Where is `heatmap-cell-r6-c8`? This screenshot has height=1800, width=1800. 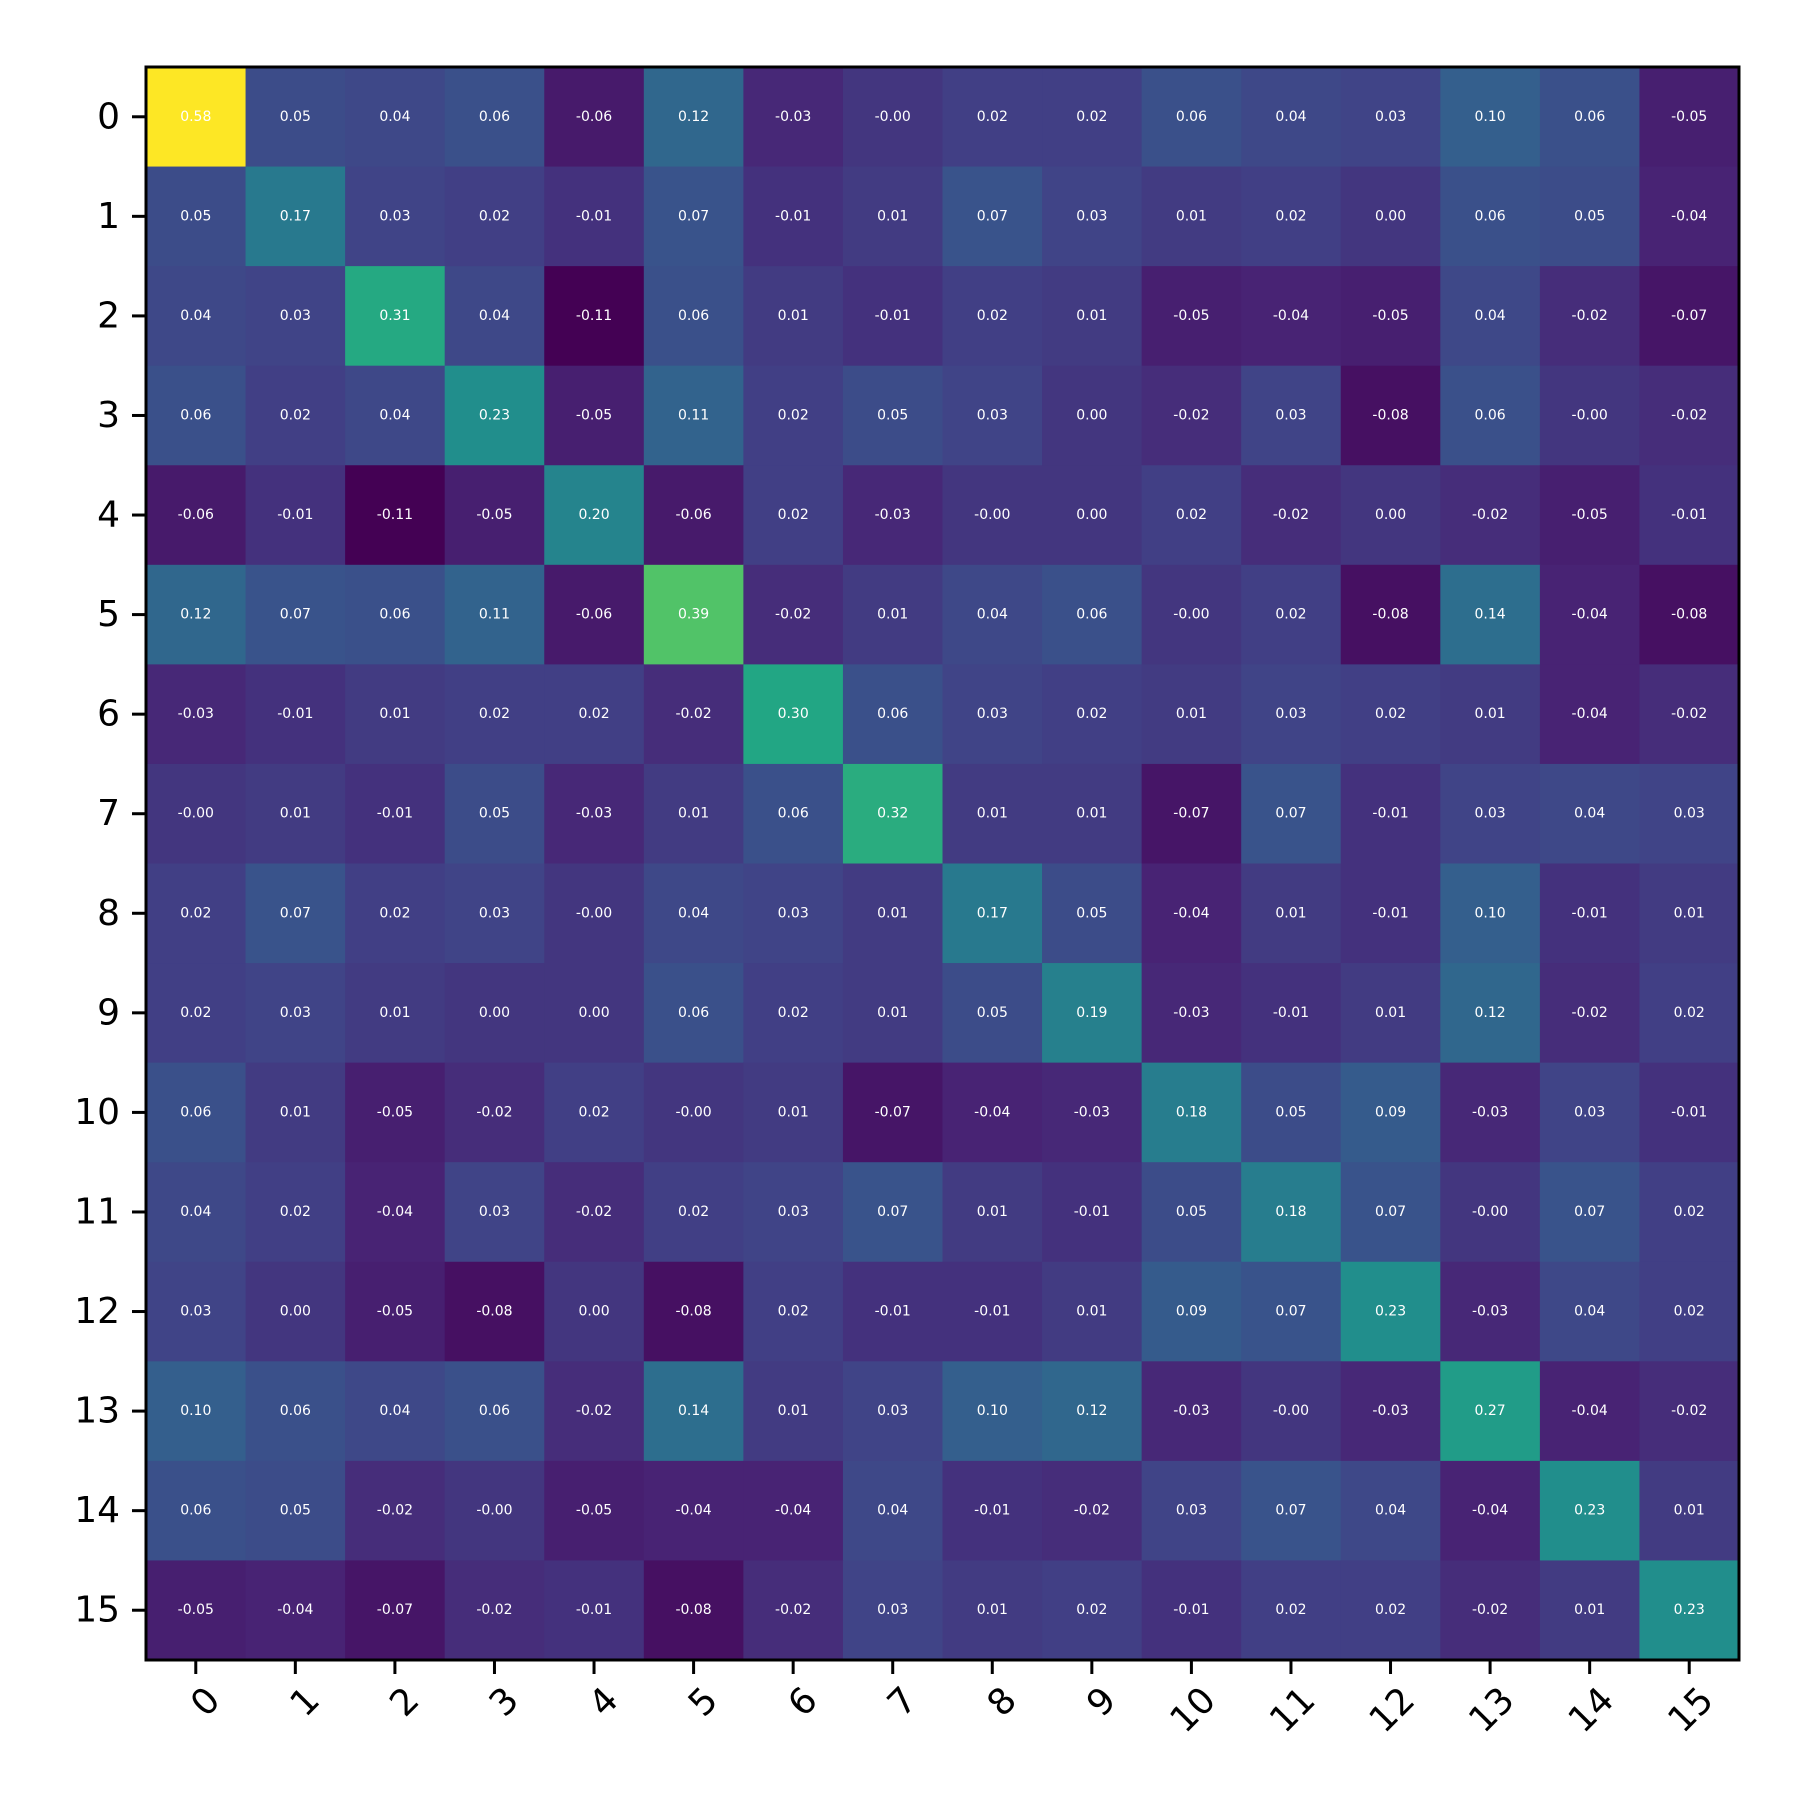 heatmap-cell-r6-c8 is located at coordinates (992, 714).